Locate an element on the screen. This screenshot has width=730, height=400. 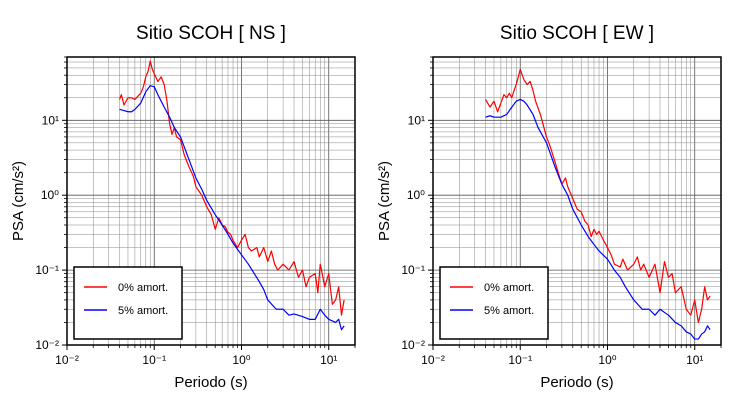
chart-title: Sitio SCOH [ NS ] is located at coordinates (211, 33).